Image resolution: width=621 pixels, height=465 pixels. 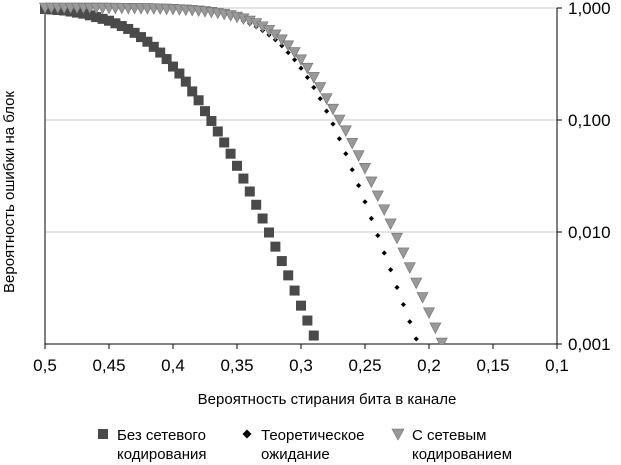 What do you see at coordinates (492, 365) in the screenshot?
I see `x-tick-label: 0,15` at bounding box center [492, 365].